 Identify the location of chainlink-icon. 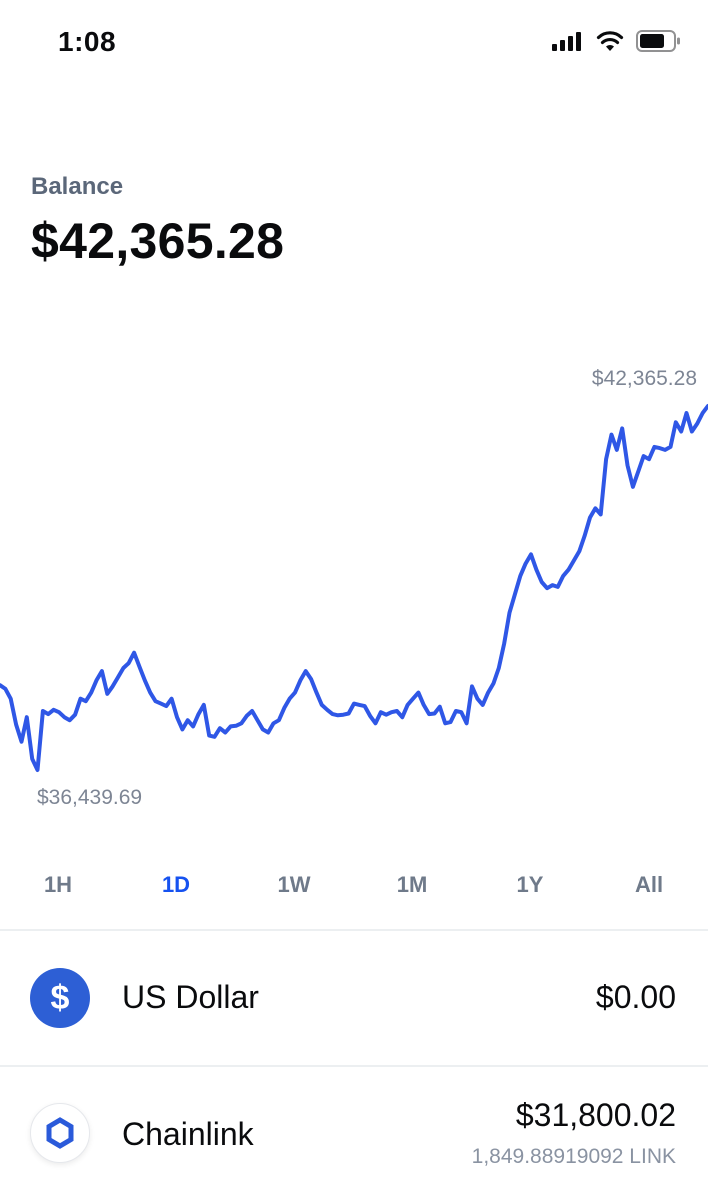
(60, 1133).